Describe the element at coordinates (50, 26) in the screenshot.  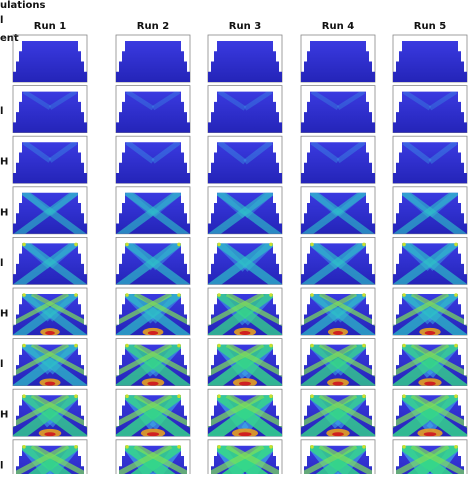
I see `column-header: Run 1` at that location.